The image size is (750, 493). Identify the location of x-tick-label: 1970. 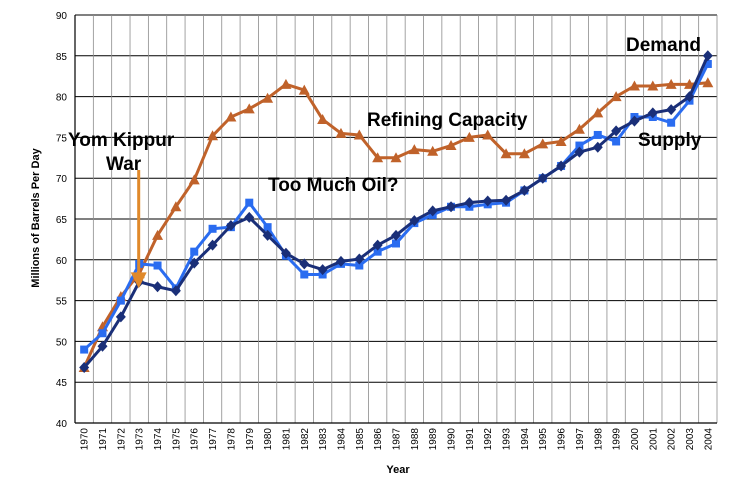
(85, 439).